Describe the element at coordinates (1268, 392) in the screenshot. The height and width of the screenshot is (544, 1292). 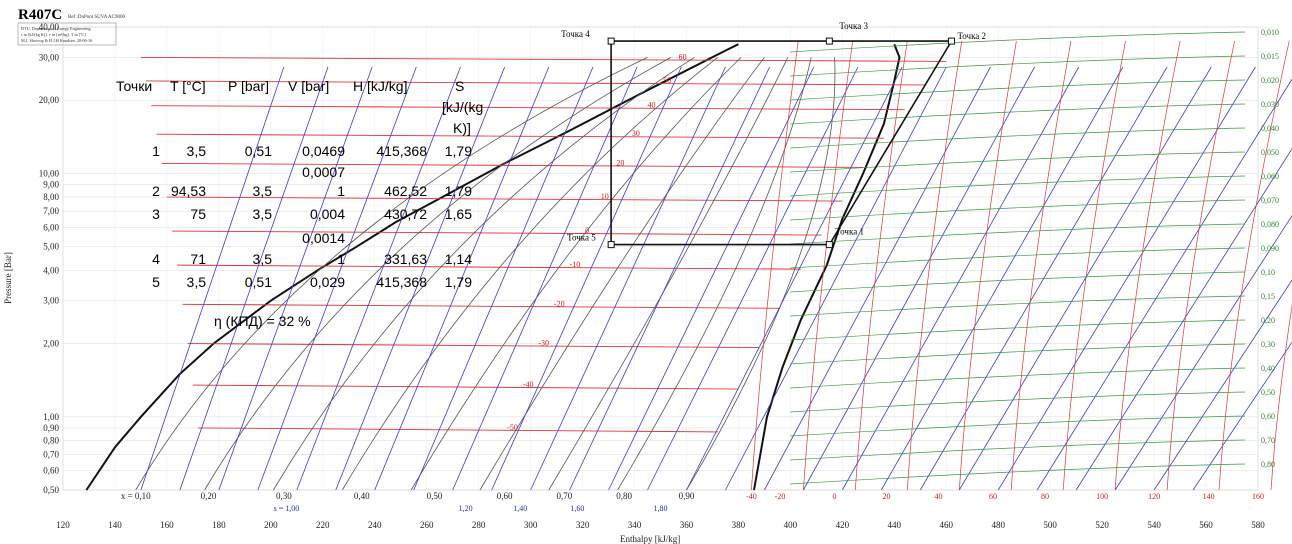
I see `isochore-label: 0,50` at that location.